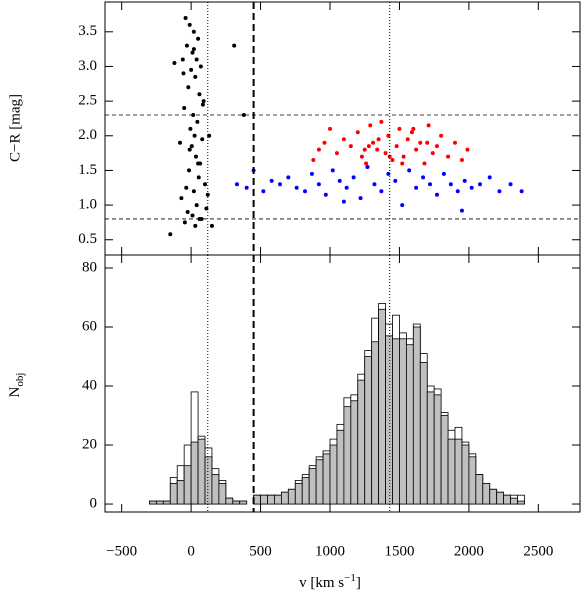 The height and width of the screenshot is (599, 581). What do you see at coordinates (89, 444) in the screenshot?
I see `y-tick-label: 20` at bounding box center [89, 444].